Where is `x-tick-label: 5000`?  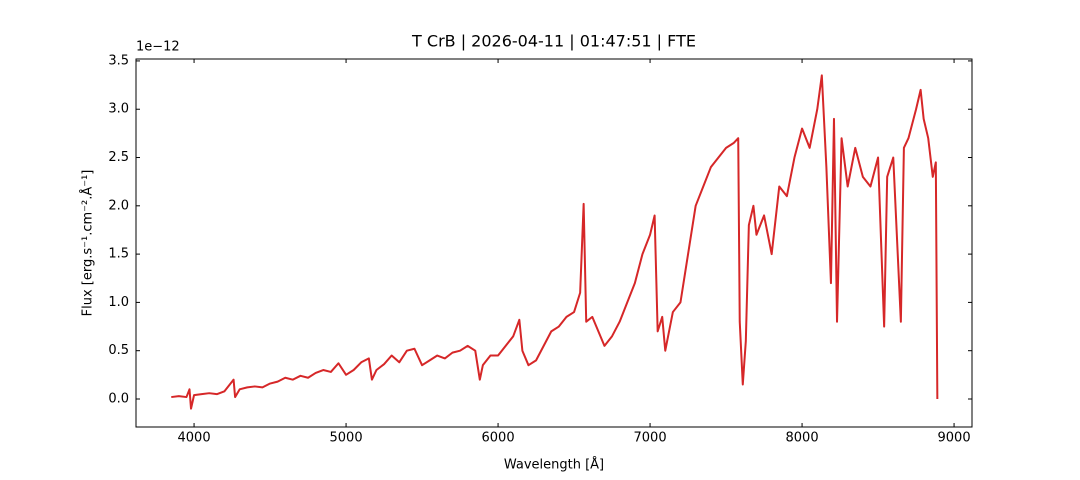 x-tick-label: 5000 is located at coordinates (346, 438).